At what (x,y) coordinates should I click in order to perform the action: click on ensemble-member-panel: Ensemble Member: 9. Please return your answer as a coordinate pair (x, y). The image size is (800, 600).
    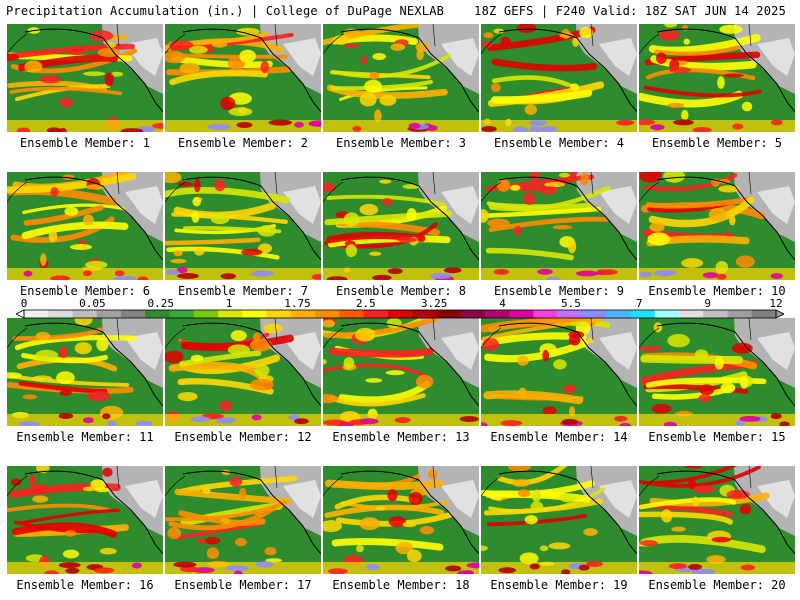
    Looking at the image, I should click on (559, 235).